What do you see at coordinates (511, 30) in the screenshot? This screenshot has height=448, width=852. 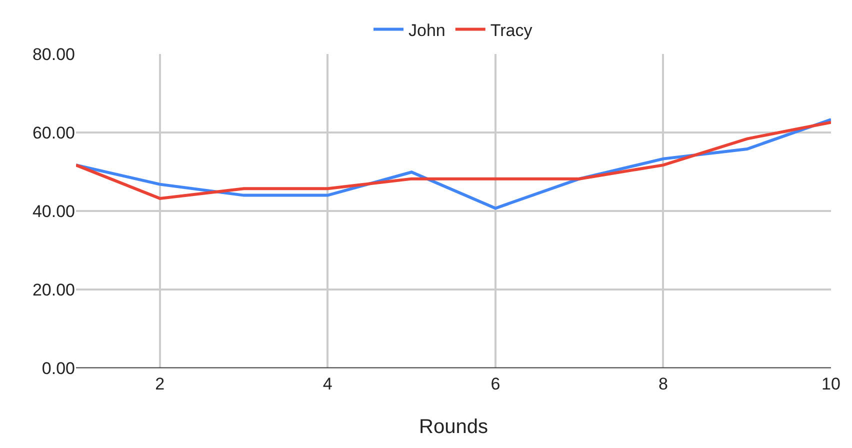 I see `legend-label: Tracy` at bounding box center [511, 30].